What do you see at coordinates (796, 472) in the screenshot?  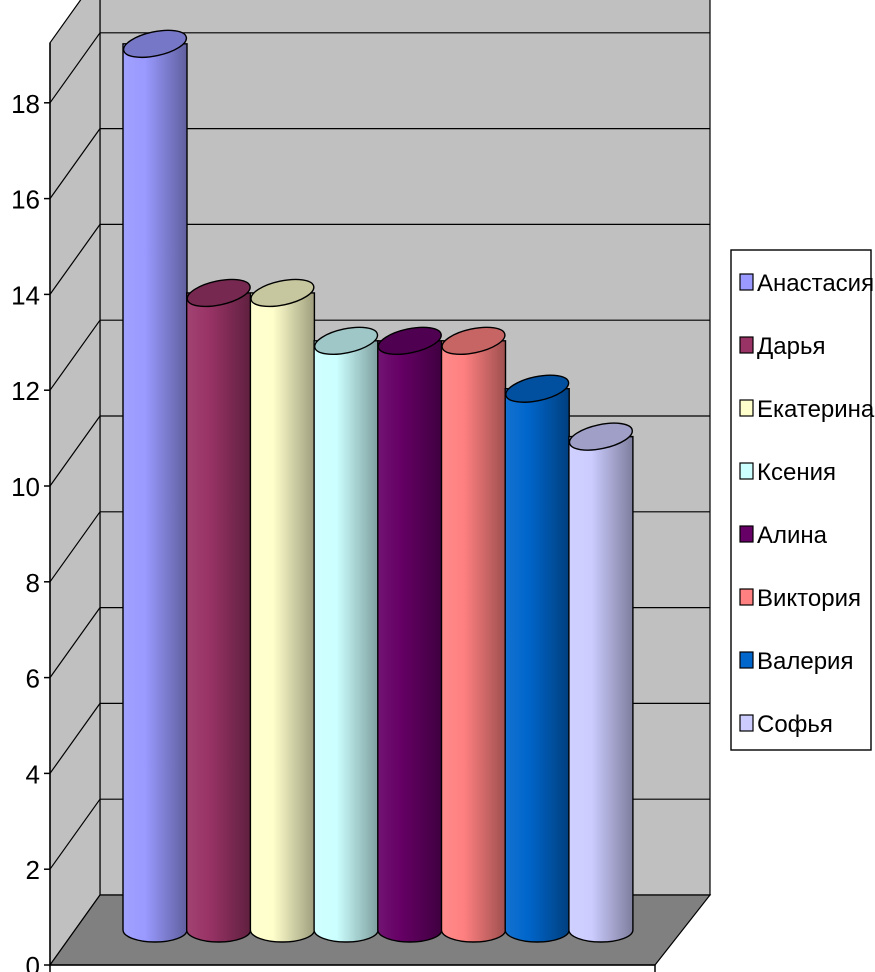 I see `legend-label: Ксения` at bounding box center [796, 472].